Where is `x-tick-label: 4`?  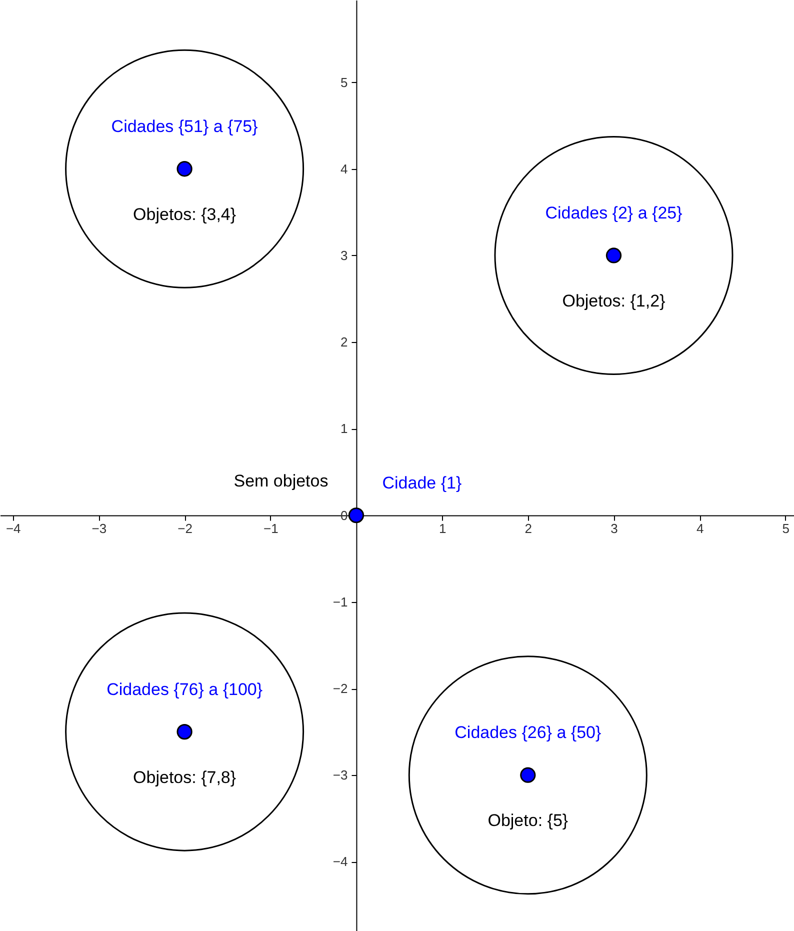
x-tick-label: 4 is located at coordinates (700, 528).